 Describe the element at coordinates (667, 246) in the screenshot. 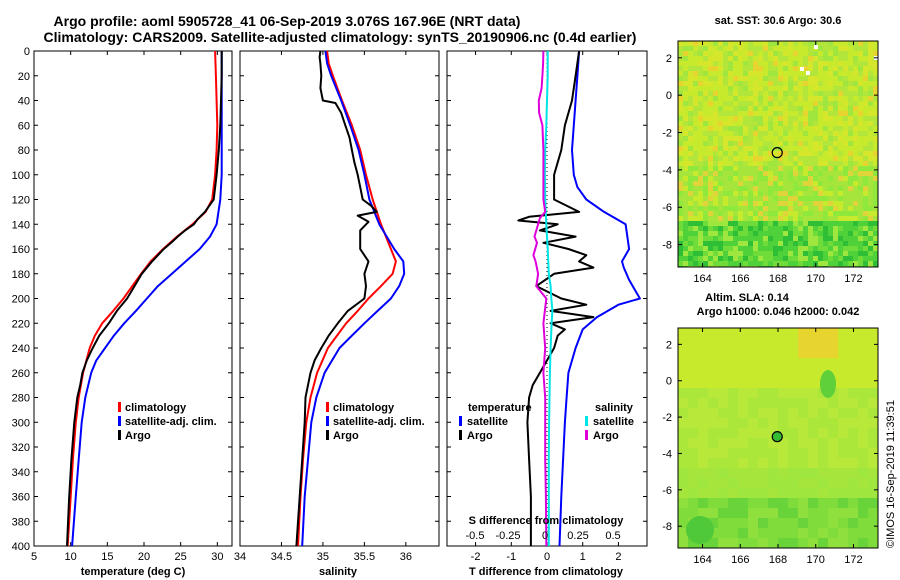

I see `latitude-tick-label: -8` at that location.